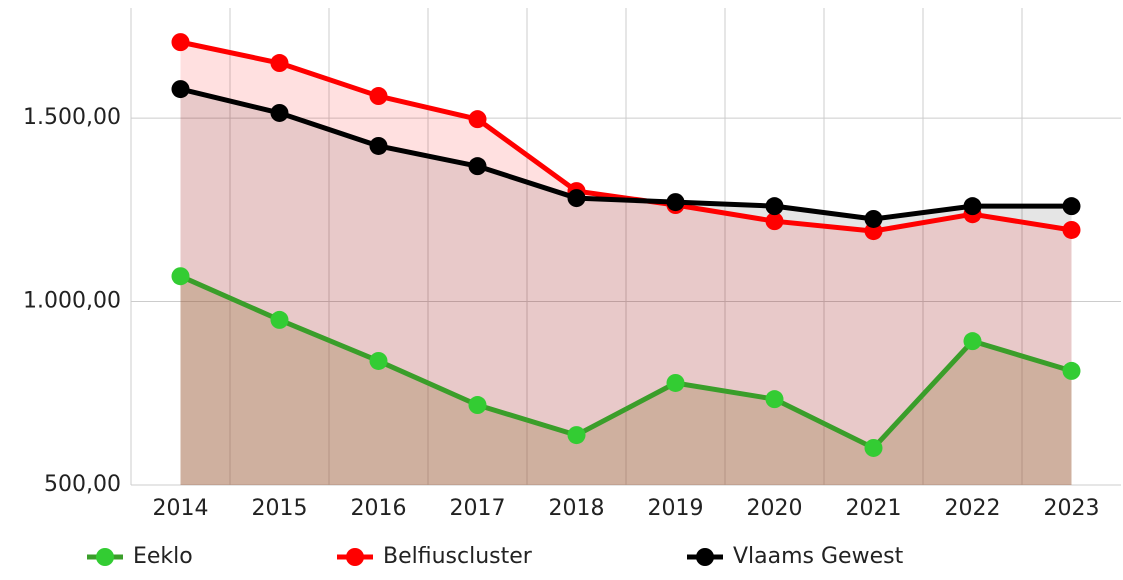 Image resolution: width=1123 pixels, height=580 pixels. What do you see at coordinates (163, 556) in the screenshot?
I see `legend-label: Eeklo` at bounding box center [163, 556].